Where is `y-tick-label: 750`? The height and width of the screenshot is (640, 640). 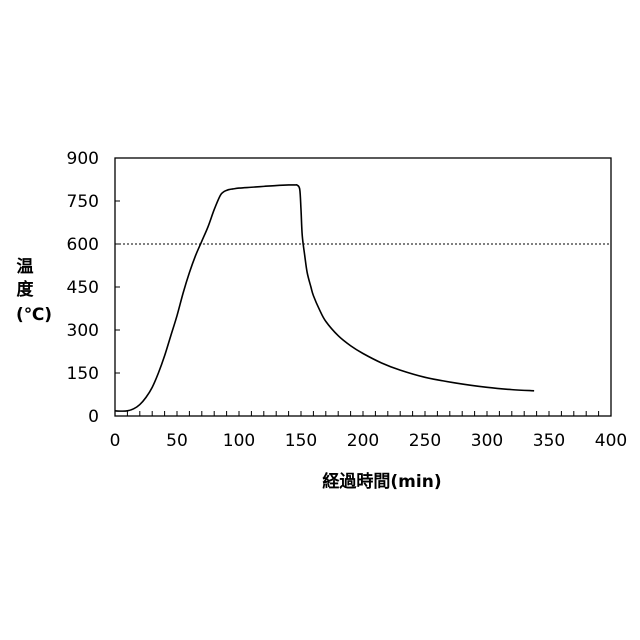
y-tick-label: 750 is located at coordinates (83, 202).